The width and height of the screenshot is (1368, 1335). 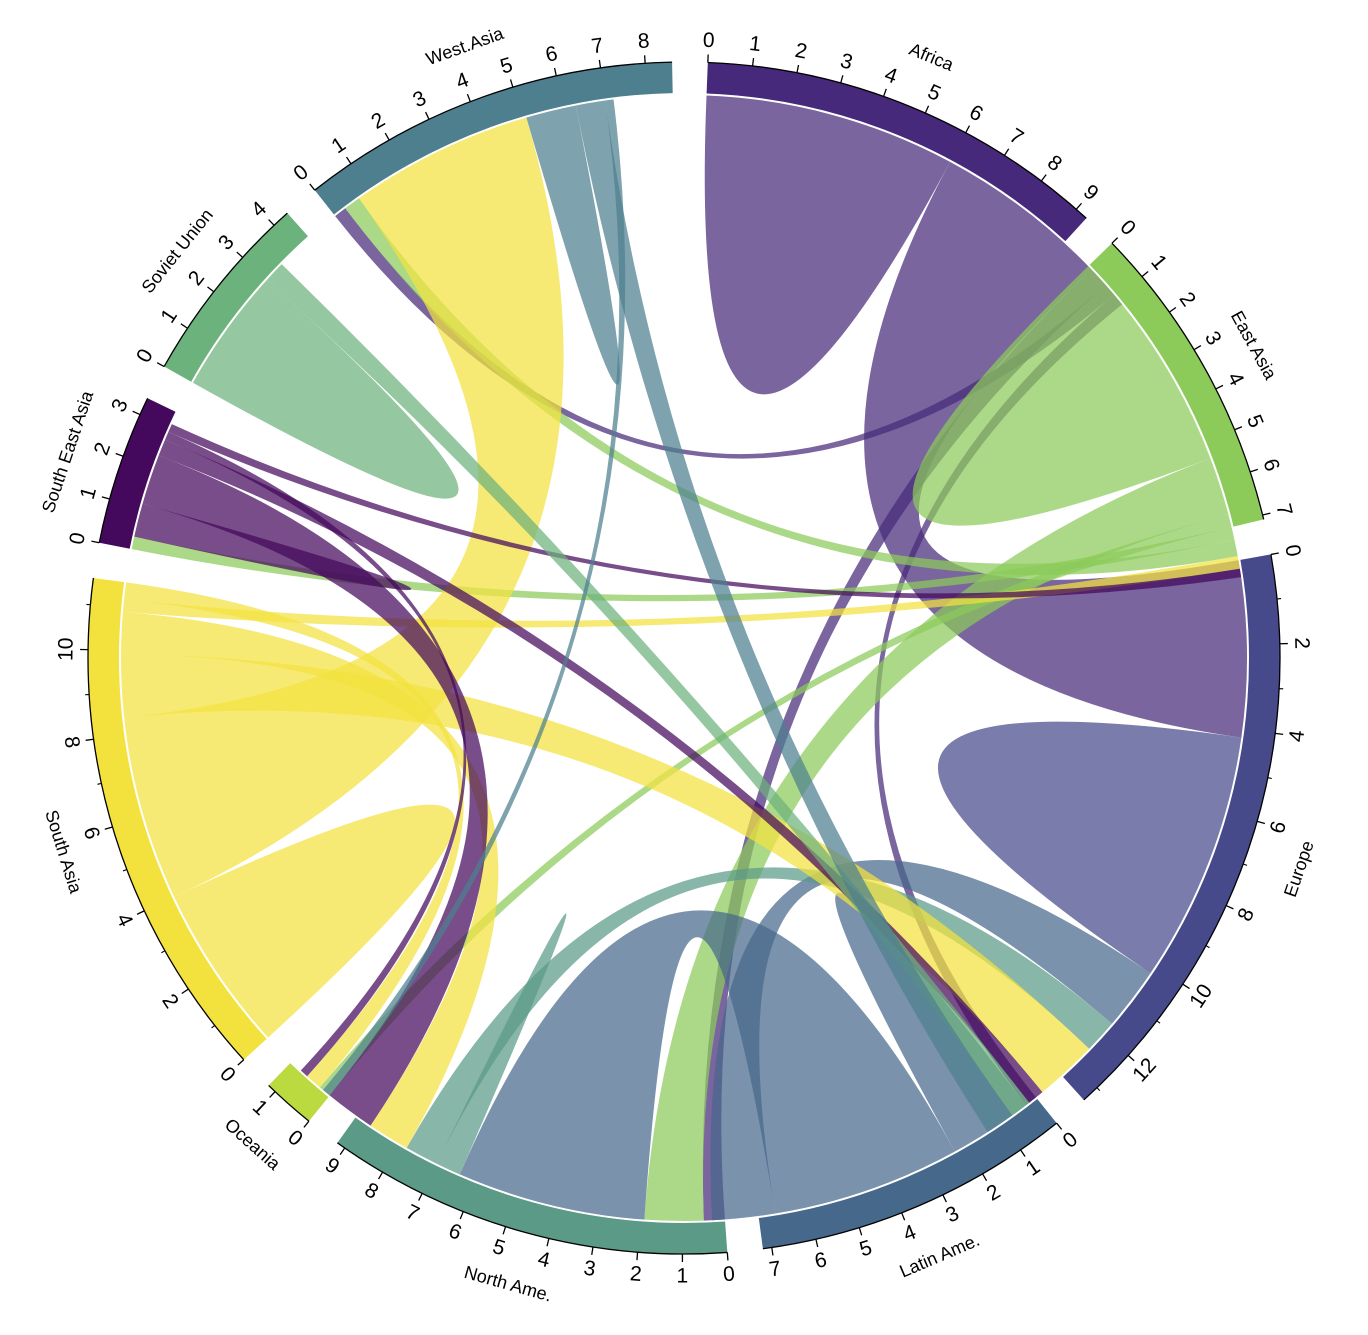 I want to click on region-label-west-asia: West.Asia, so click(x=465, y=46).